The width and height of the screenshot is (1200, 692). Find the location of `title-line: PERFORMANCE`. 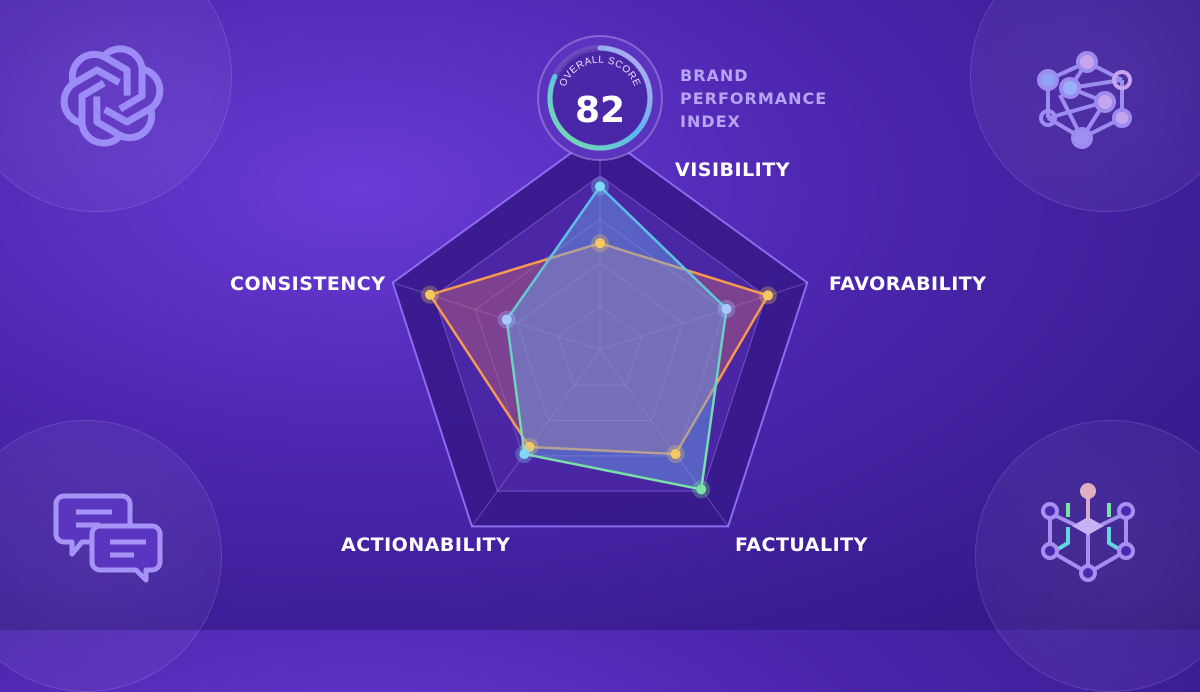

title-line: PERFORMANCE is located at coordinates (754, 98).